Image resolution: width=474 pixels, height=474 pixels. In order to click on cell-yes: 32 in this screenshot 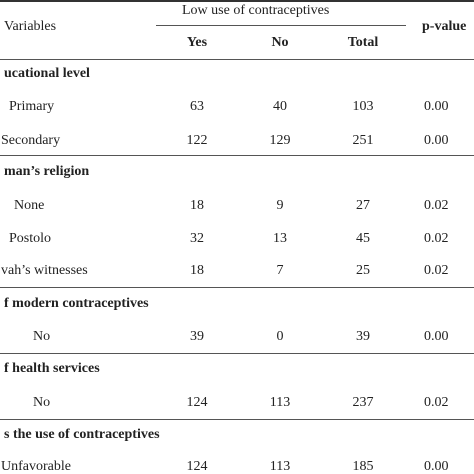, I will do `click(197, 238)`.